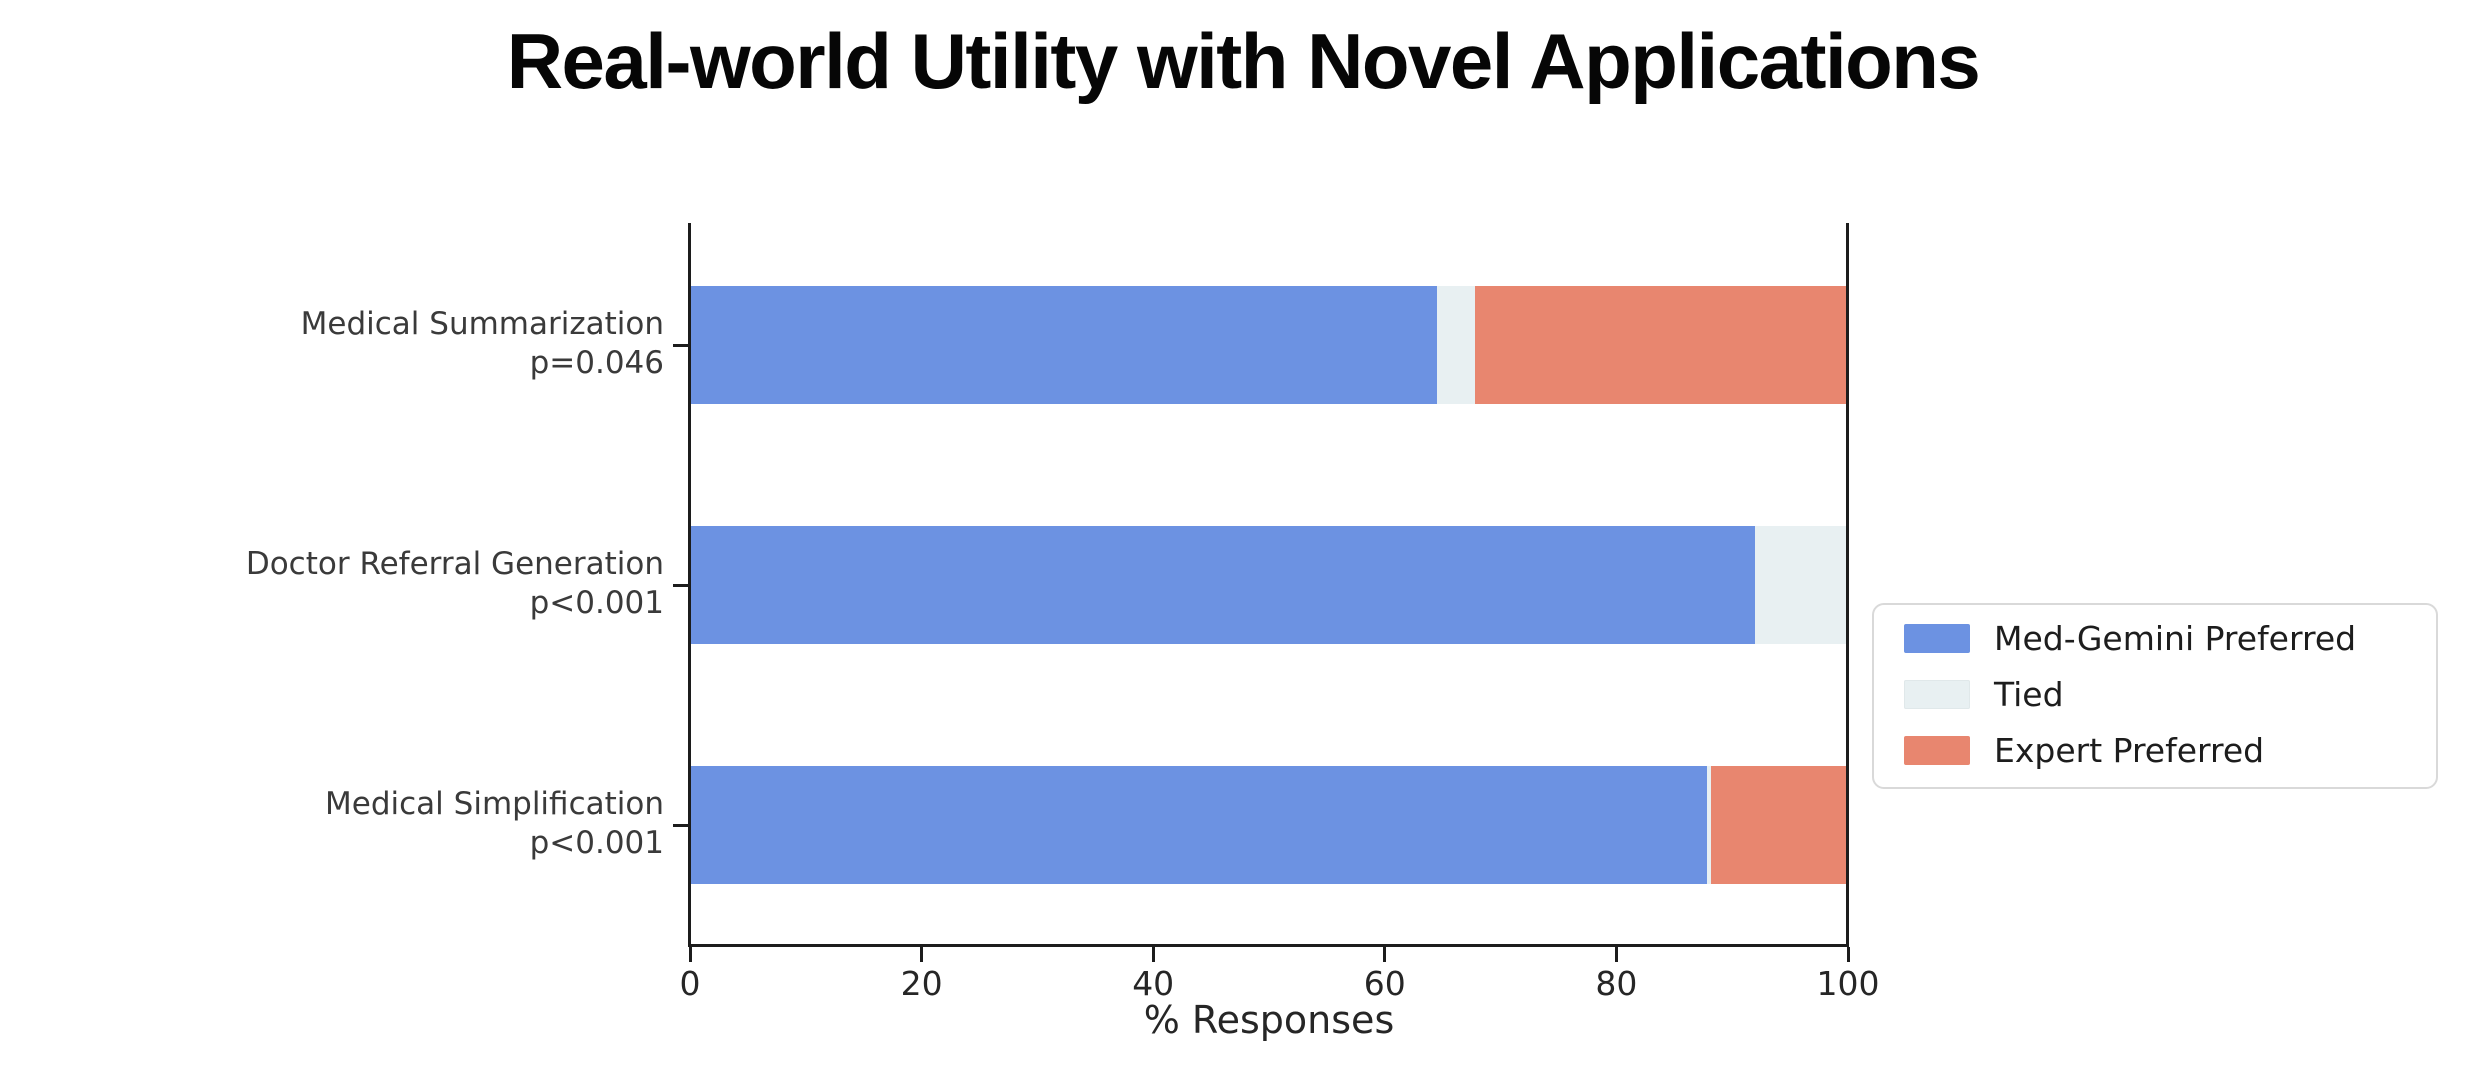 The width and height of the screenshot is (2486, 1092). Describe the element at coordinates (1847, 585) in the screenshot. I see `y-axis-right-spine` at that location.